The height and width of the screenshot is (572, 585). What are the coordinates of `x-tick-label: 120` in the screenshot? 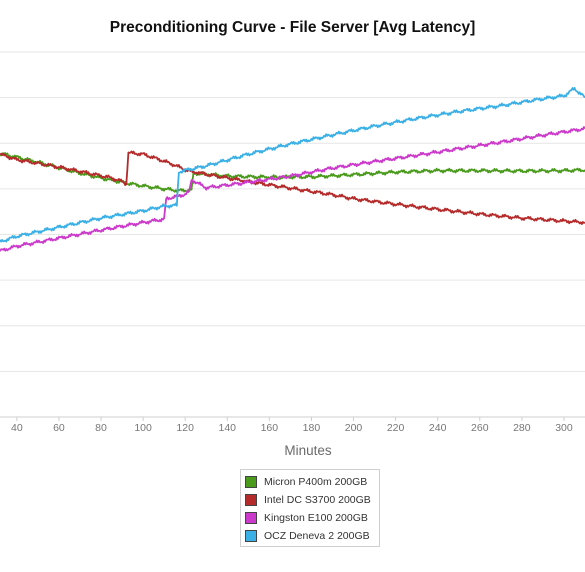 It's located at (185, 428).